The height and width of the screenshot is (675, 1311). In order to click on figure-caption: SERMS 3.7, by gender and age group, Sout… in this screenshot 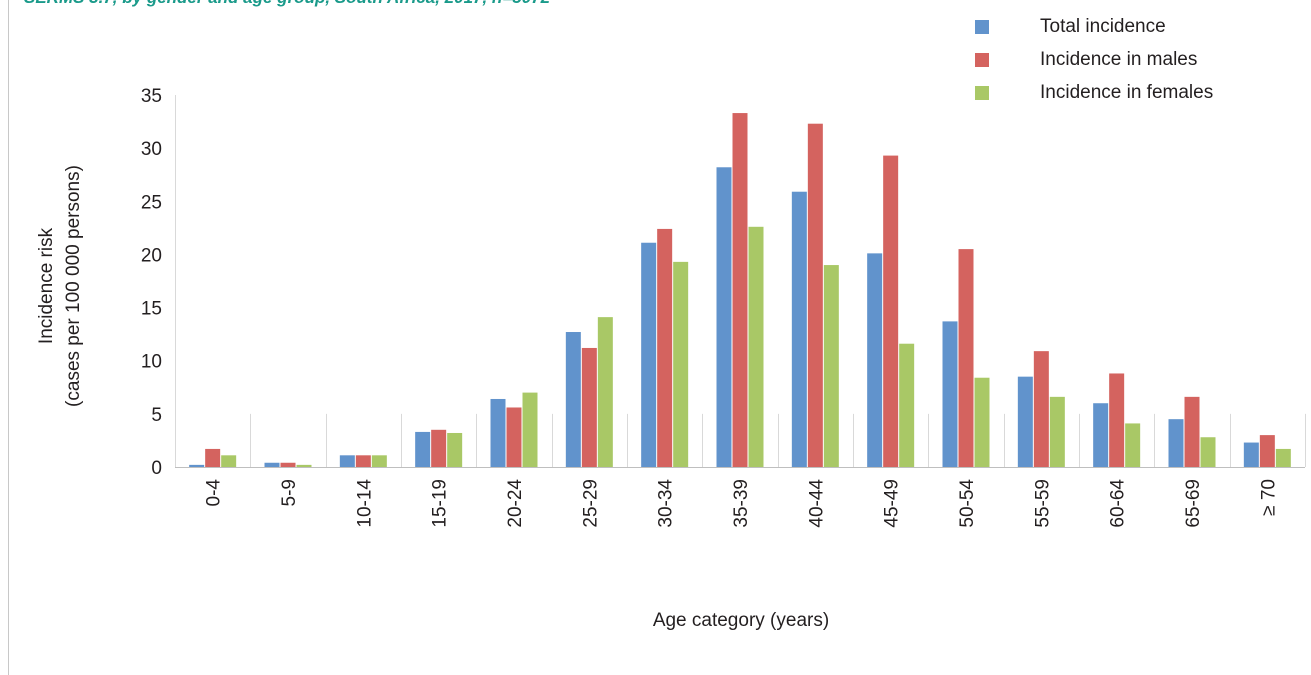, I will do `click(287, 4)`.